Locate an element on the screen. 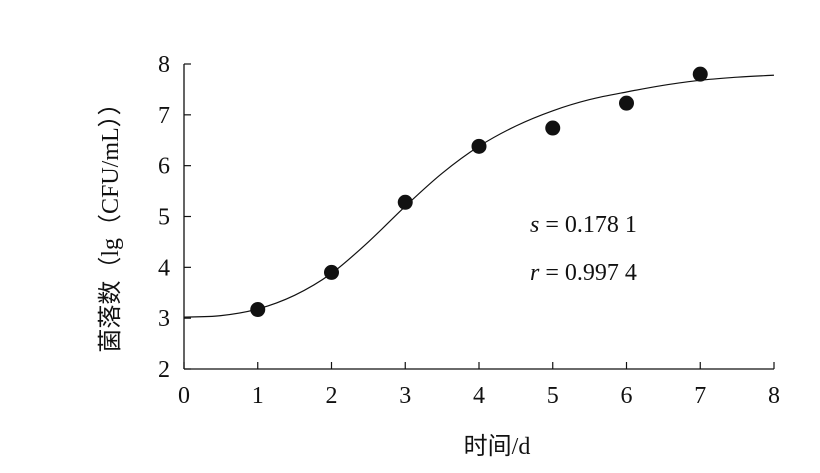 The width and height of the screenshot is (820, 473). y-tick-label-5: 7 is located at coordinates (164, 116).